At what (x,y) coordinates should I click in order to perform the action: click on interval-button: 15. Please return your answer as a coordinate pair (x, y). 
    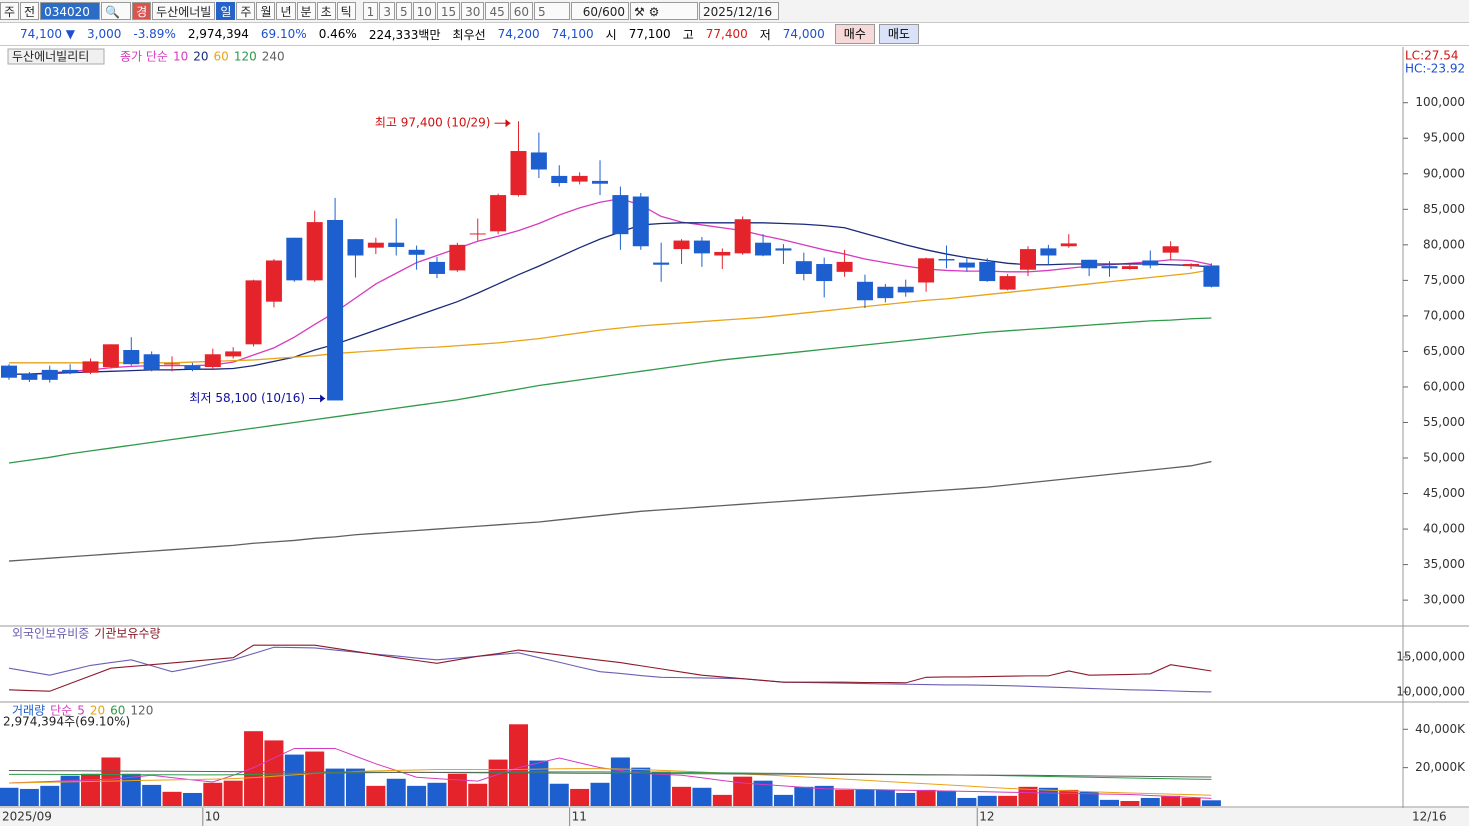
    Looking at the image, I should click on (448, 11).